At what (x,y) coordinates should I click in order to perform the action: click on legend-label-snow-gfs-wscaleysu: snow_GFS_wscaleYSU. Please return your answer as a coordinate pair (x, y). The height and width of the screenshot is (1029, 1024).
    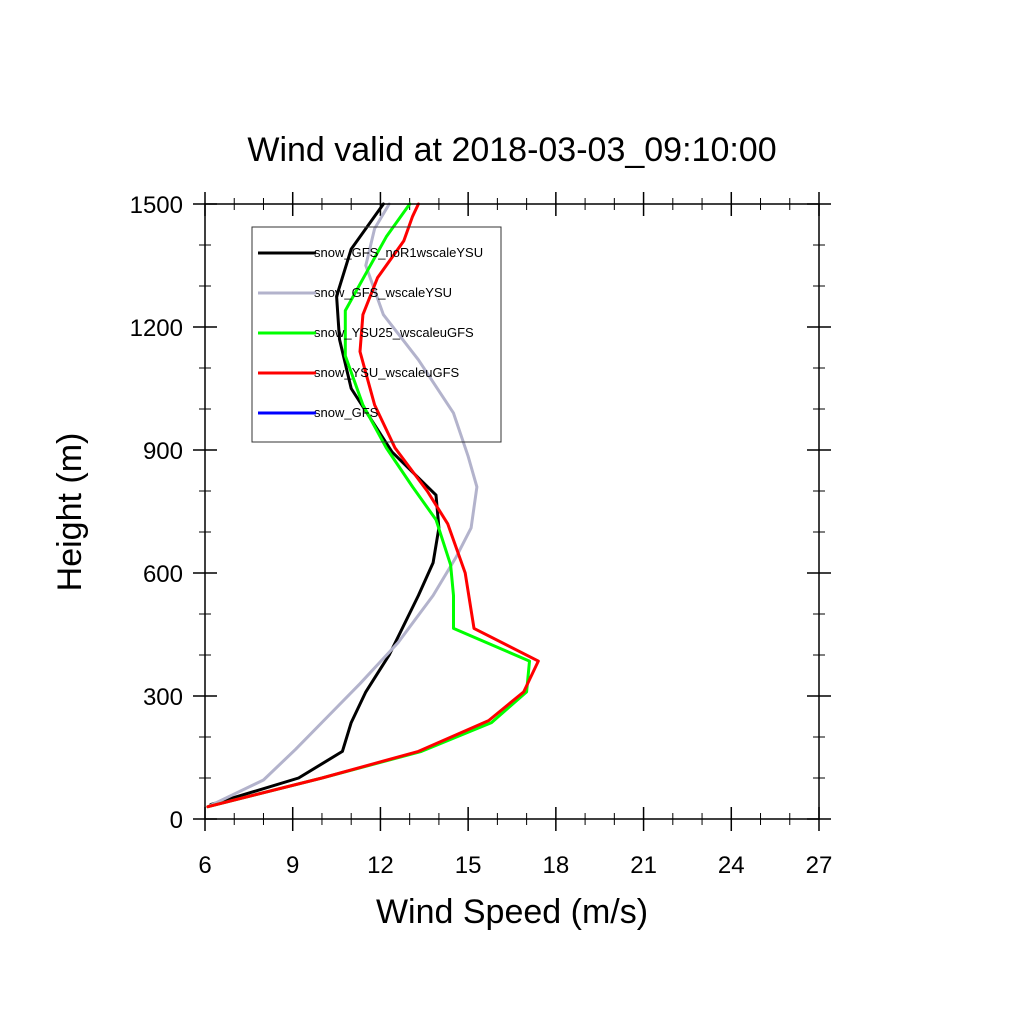
    Looking at the image, I should click on (383, 292).